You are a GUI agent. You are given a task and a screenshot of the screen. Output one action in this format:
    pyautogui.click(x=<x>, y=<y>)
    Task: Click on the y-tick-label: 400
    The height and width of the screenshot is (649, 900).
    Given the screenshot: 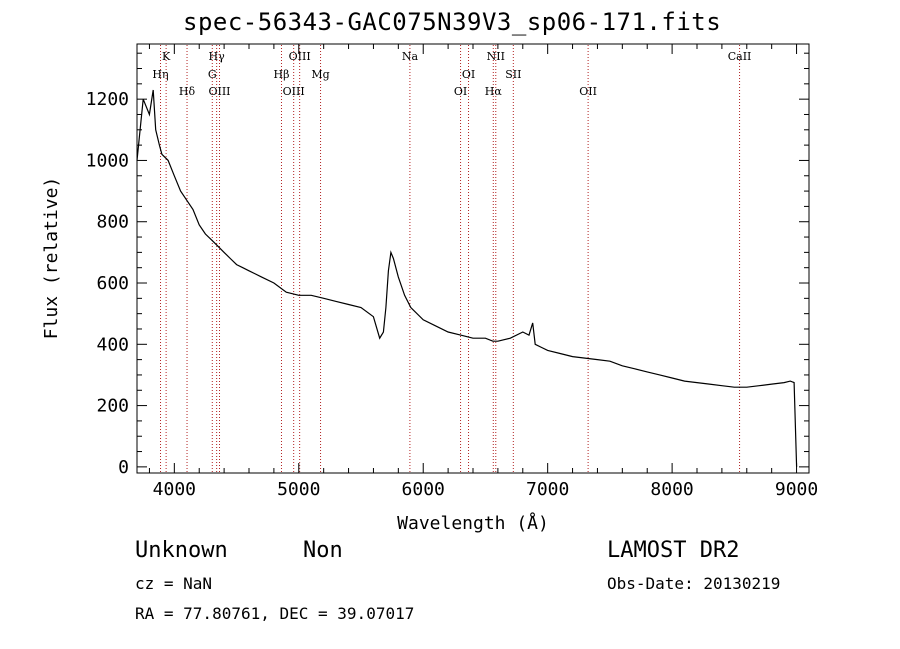 What is the action you would take?
    pyautogui.click(x=112, y=344)
    